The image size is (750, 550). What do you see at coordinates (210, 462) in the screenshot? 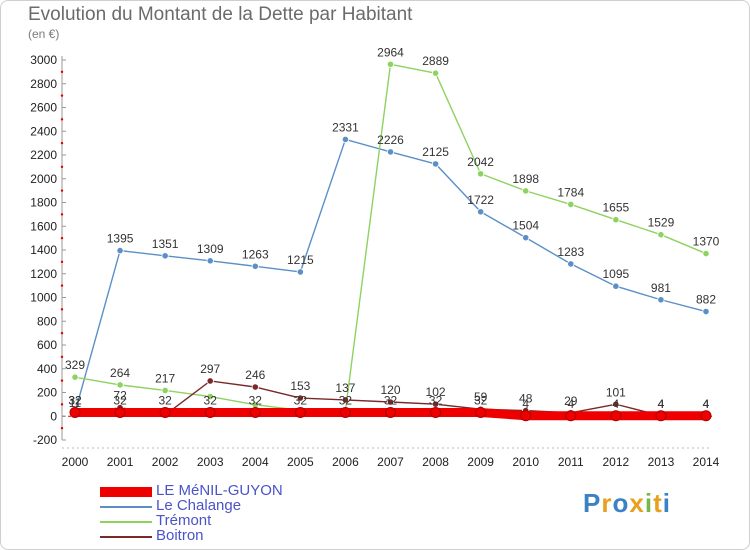
I see `x-tick-label: 2003` at bounding box center [210, 462].